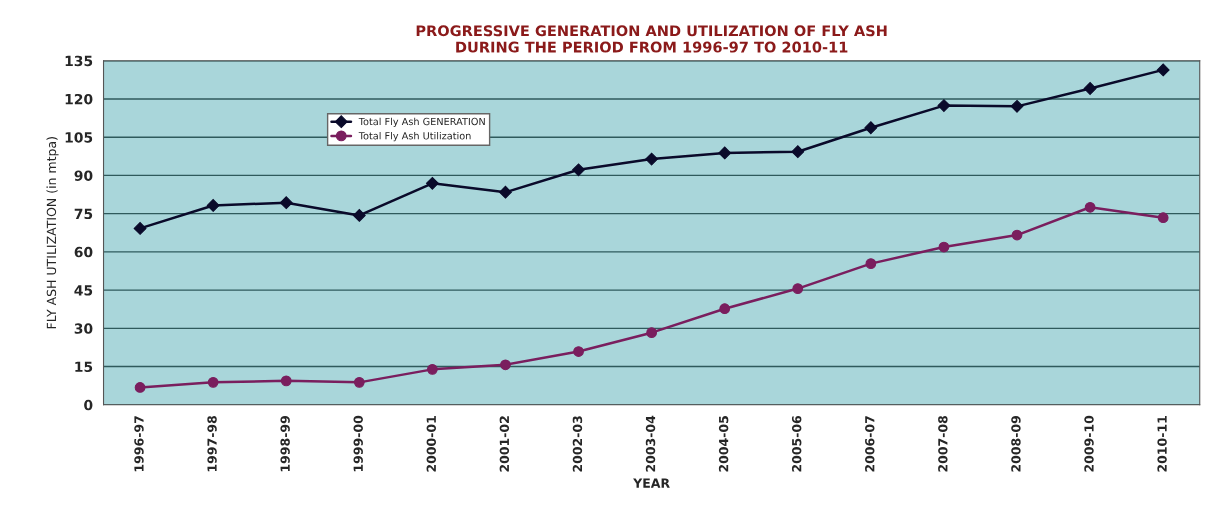 This screenshot has height=506, width=1218. What do you see at coordinates (285, 444) in the screenshot?
I see `x-tick-label: 1998-99` at bounding box center [285, 444].